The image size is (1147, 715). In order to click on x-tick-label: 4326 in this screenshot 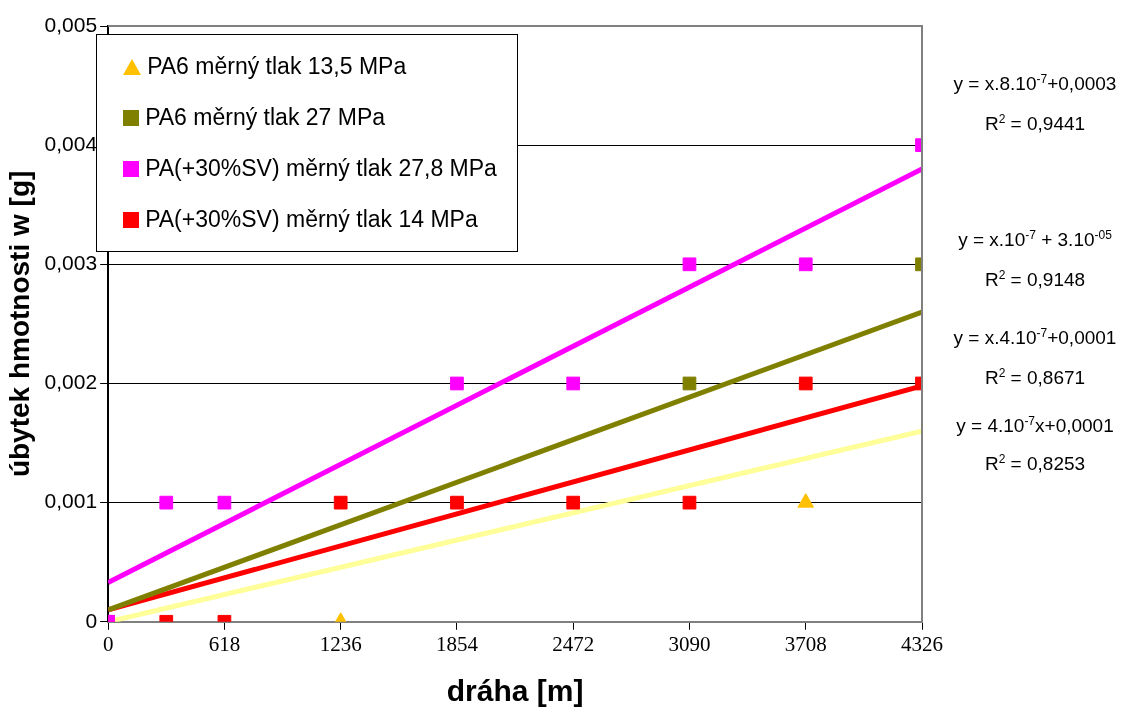, I will do `click(922, 643)`.